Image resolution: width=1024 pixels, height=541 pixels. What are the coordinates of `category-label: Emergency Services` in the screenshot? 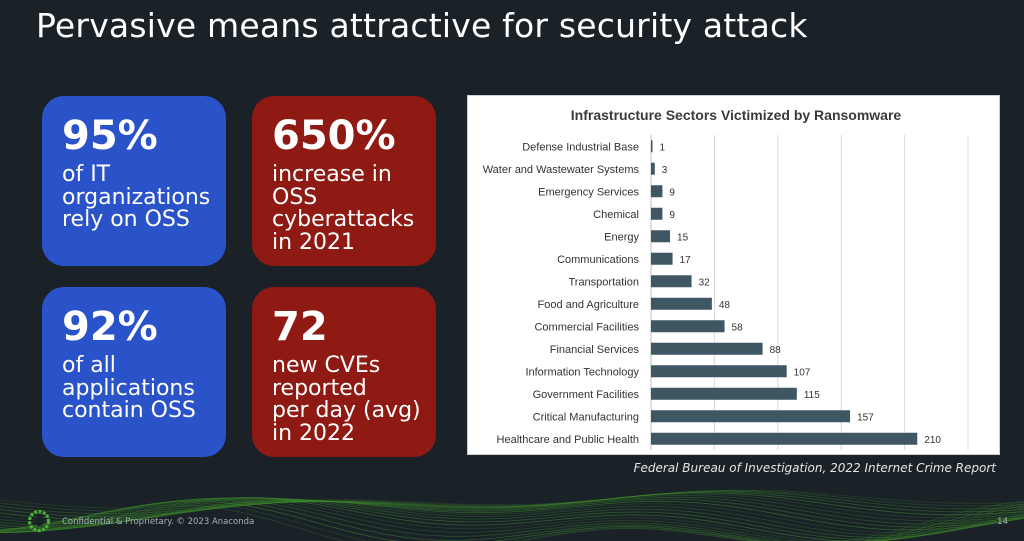 It's located at (588, 192).